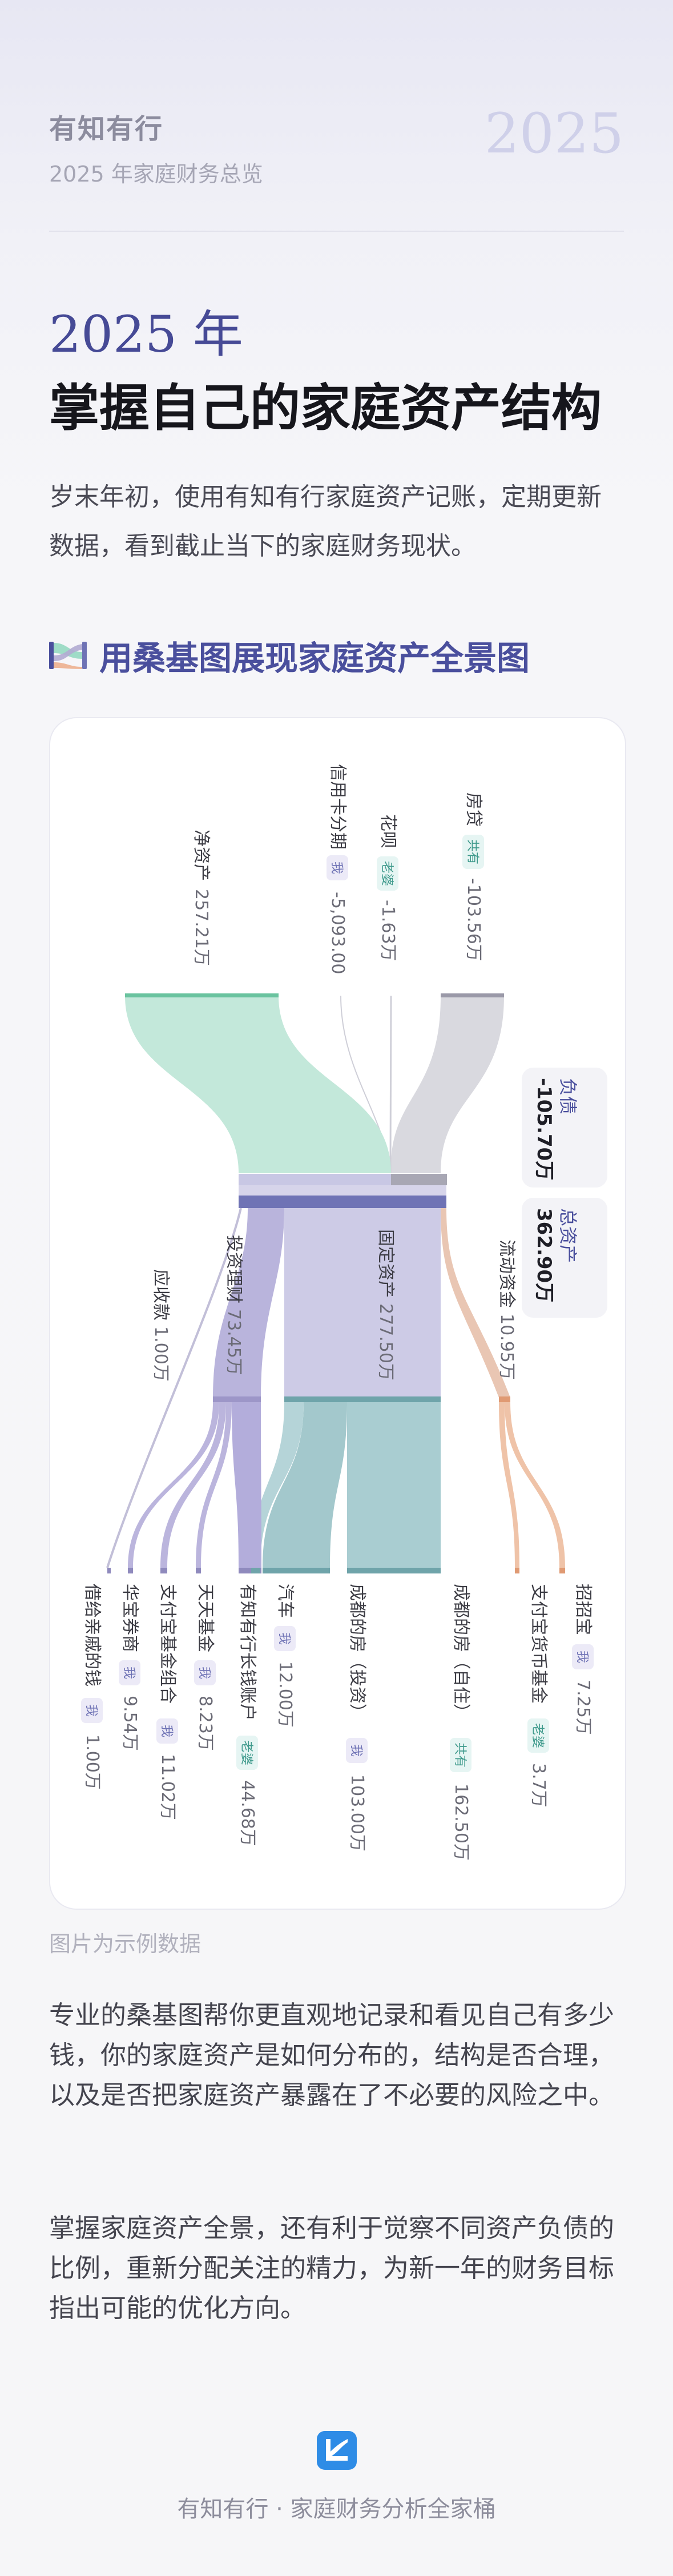 The width and height of the screenshot is (673, 2576). What do you see at coordinates (130, 1723) in the screenshot?
I see `svg-text: 9.54万` at bounding box center [130, 1723].